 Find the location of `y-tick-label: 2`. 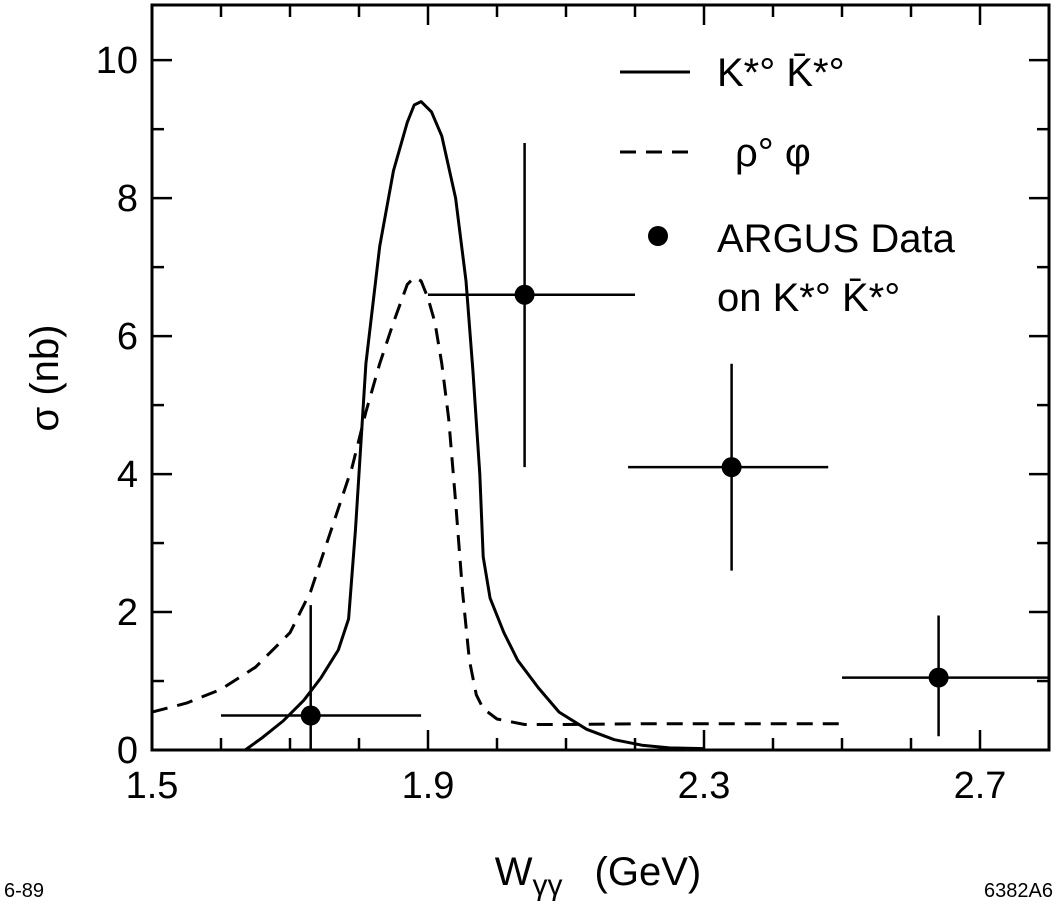

y-tick-label: 2 is located at coordinates (127, 613).